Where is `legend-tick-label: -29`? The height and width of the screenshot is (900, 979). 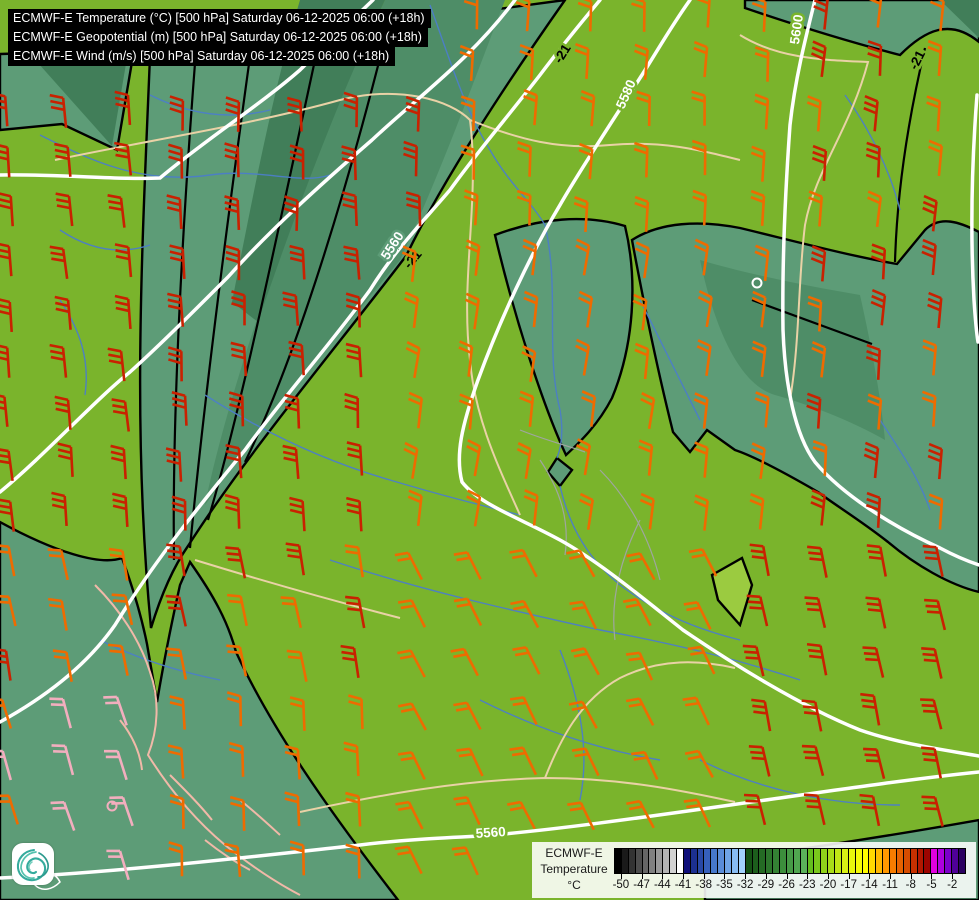
legend-tick-label: -29 is located at coordinates (766, 885).